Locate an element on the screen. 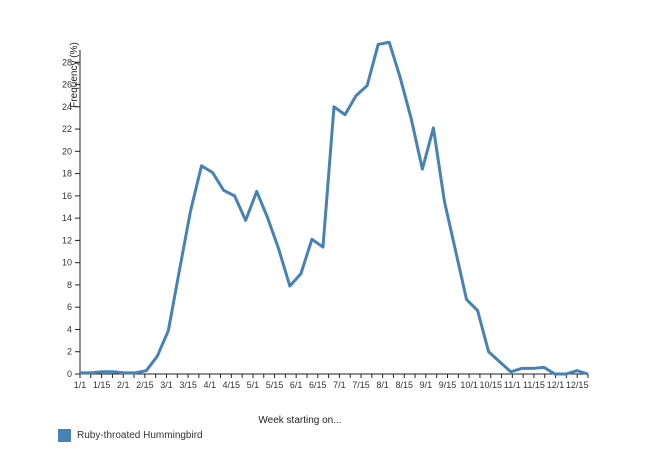 The height and width of the screenshot is (474, 645). x-tick-label: 4/1 is located at coordinates (209, 385).